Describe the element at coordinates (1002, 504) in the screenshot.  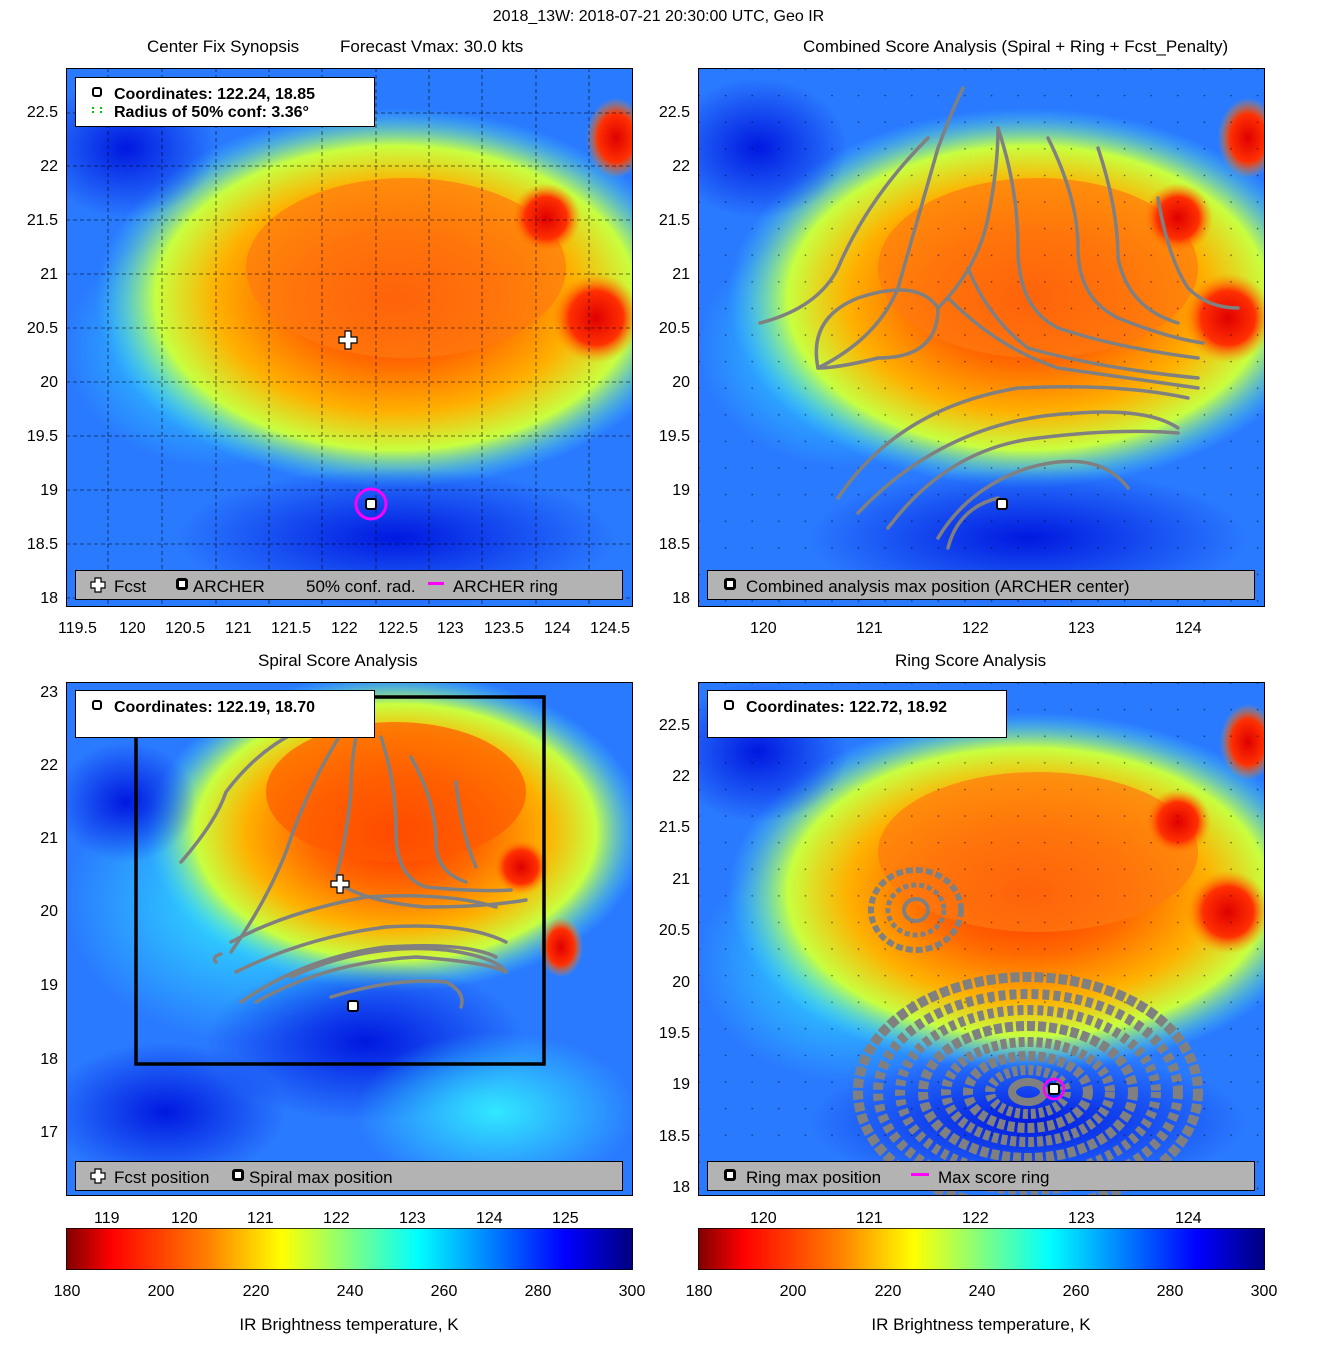
I see `tr-archer-marker` at that location.